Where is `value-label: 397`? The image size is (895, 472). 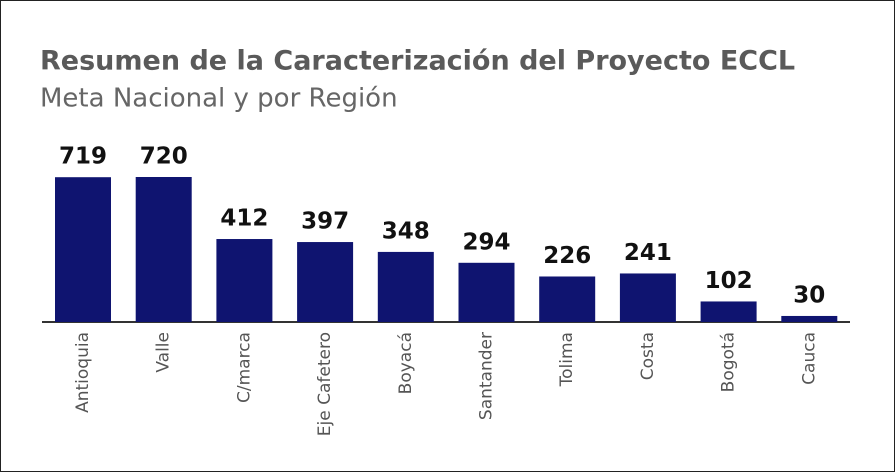
value-label: 397 is located at coordinates (325, 222).